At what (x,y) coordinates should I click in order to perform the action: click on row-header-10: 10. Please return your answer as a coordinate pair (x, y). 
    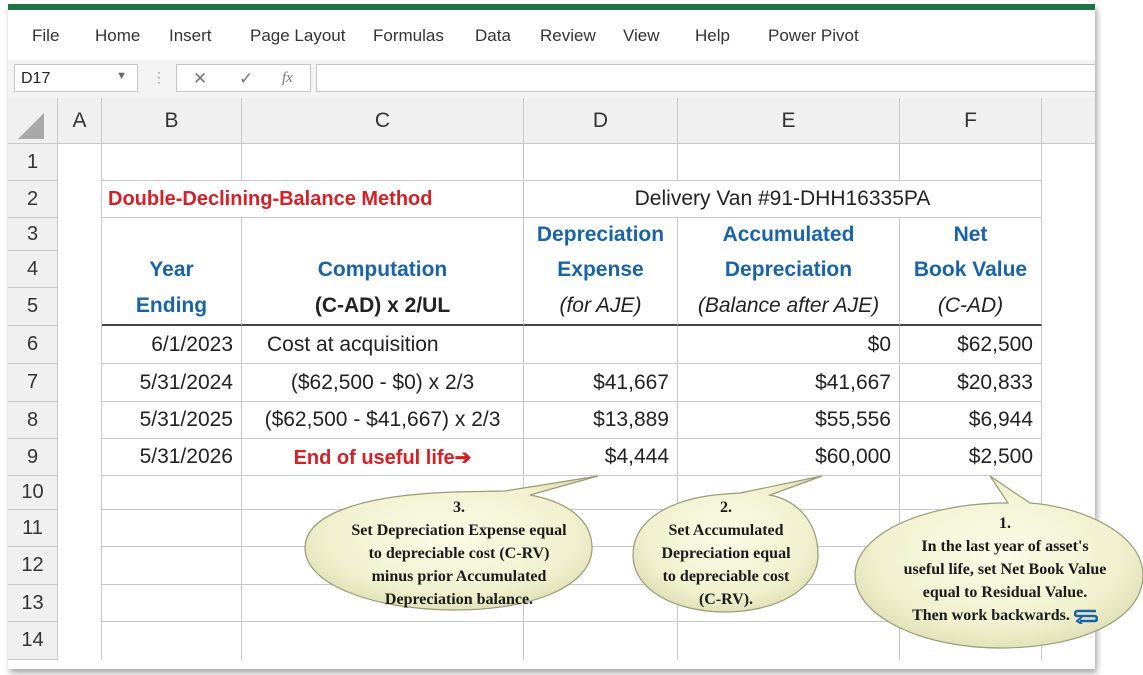
    Looking at the image, I should click on (33, 493).